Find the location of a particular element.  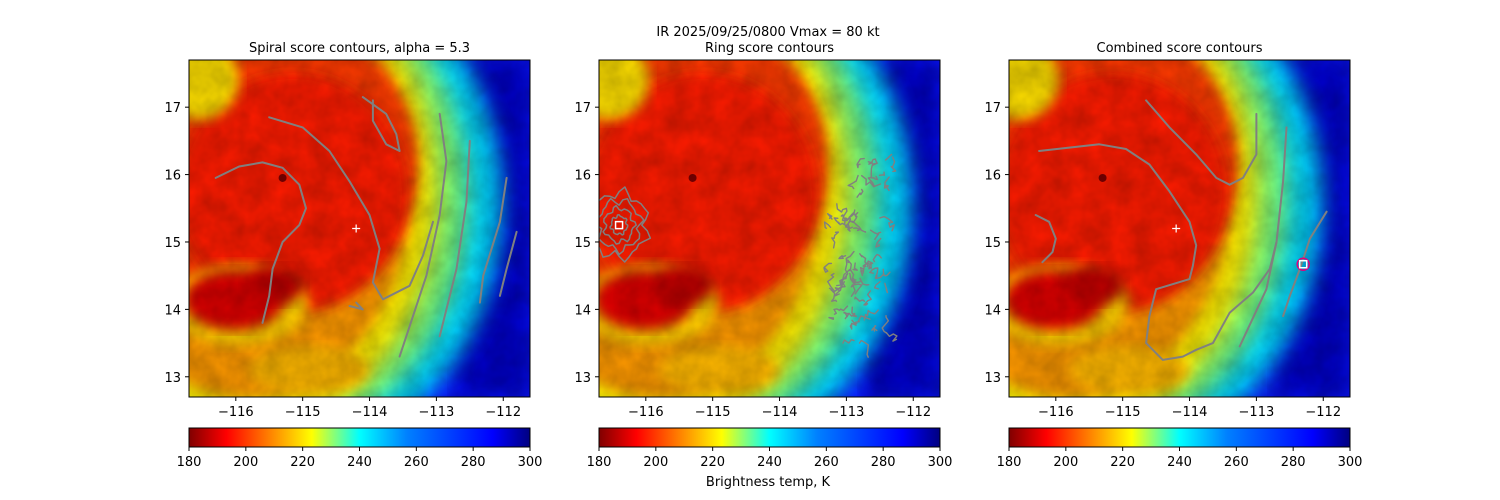

y-tick-label: 14 is located at coordinates (582, 310).